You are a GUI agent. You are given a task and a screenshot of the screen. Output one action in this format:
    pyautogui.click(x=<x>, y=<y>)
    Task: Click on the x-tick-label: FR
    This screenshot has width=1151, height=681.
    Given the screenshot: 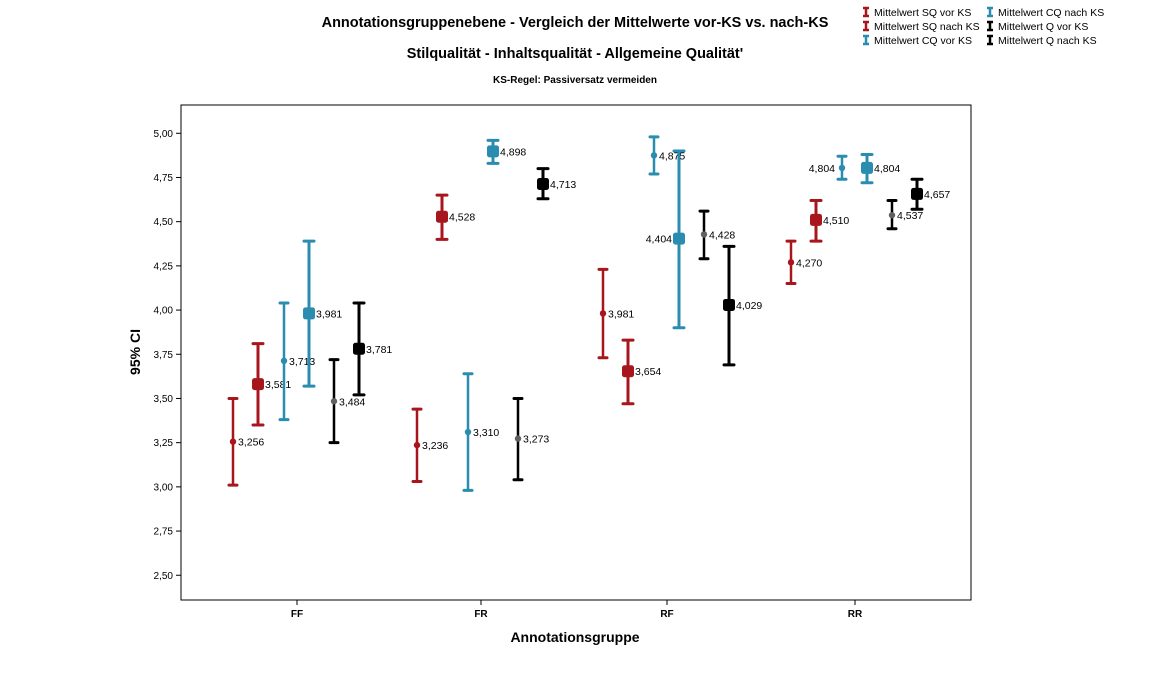 What is the action you would take?
    pyautogui.click(x=481, y=614)
    